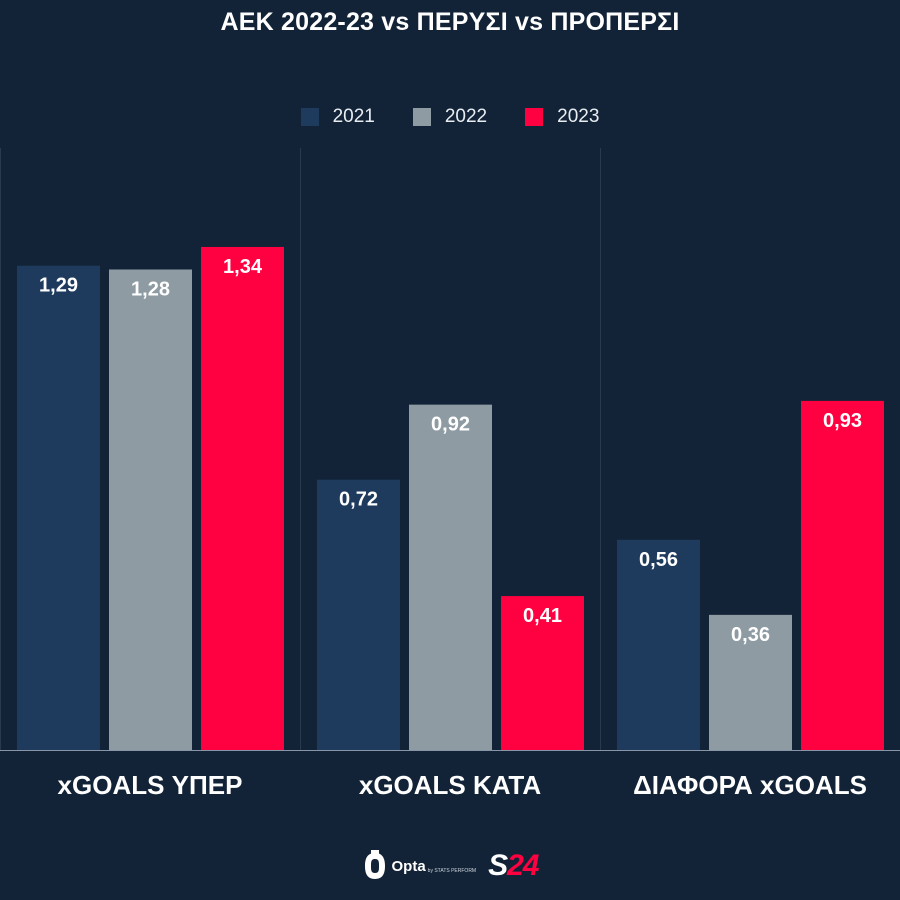 This screenshot has width=900, height=900. What do you see at coordinates (450, 425) in the screenshot?
I see `data-label-2022-2: 0,92` at bounding box center [450, 425].